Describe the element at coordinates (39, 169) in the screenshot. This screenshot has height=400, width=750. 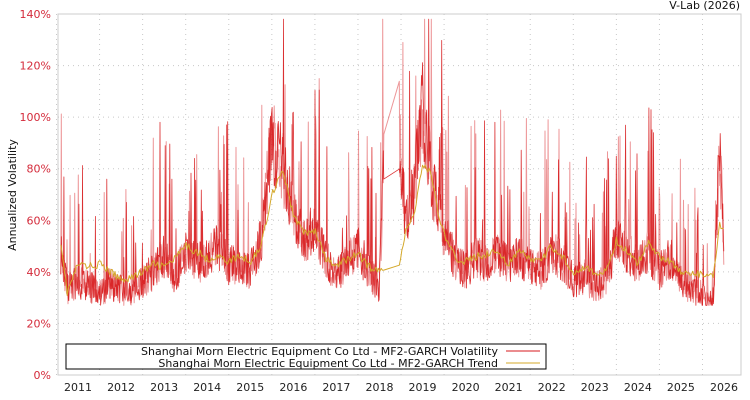
I see `y-tick-label: 80%` at that location.